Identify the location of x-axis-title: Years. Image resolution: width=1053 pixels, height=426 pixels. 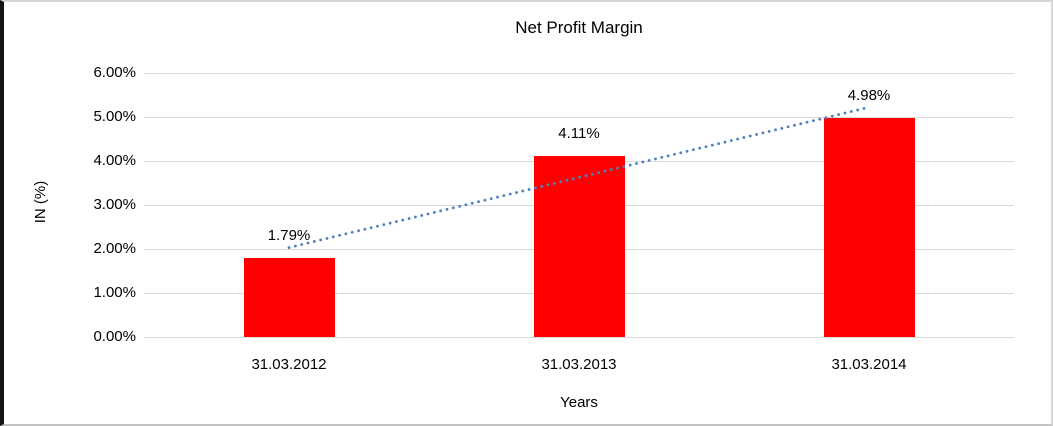
(579, 402).